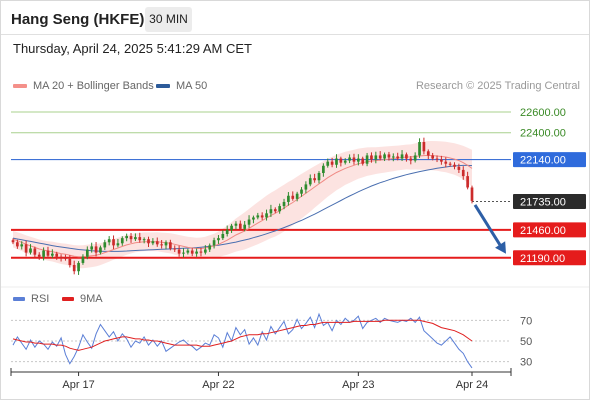 The height and width of the screenshot is (400, 590). I want to click on legend-rsi: RSI, so click(31, 299).